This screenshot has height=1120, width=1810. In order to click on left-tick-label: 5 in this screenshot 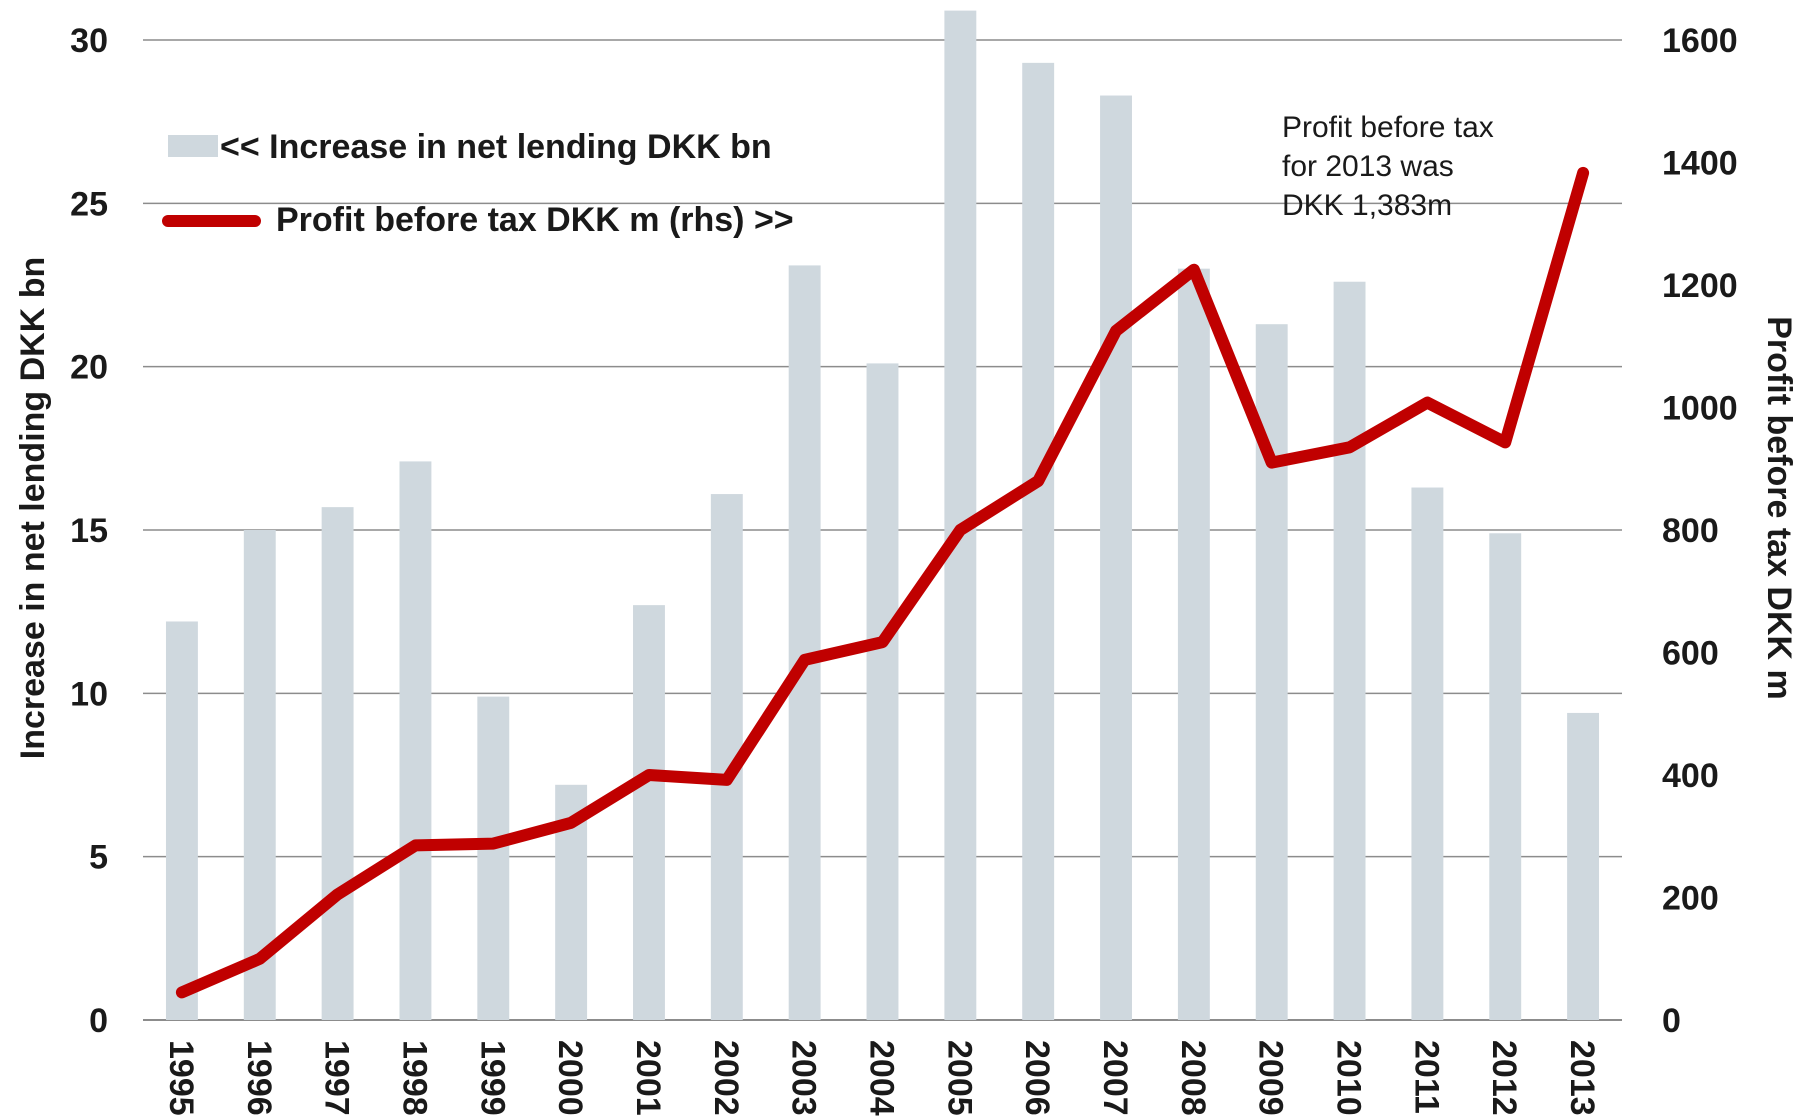, I will do `click(98, 858)`.